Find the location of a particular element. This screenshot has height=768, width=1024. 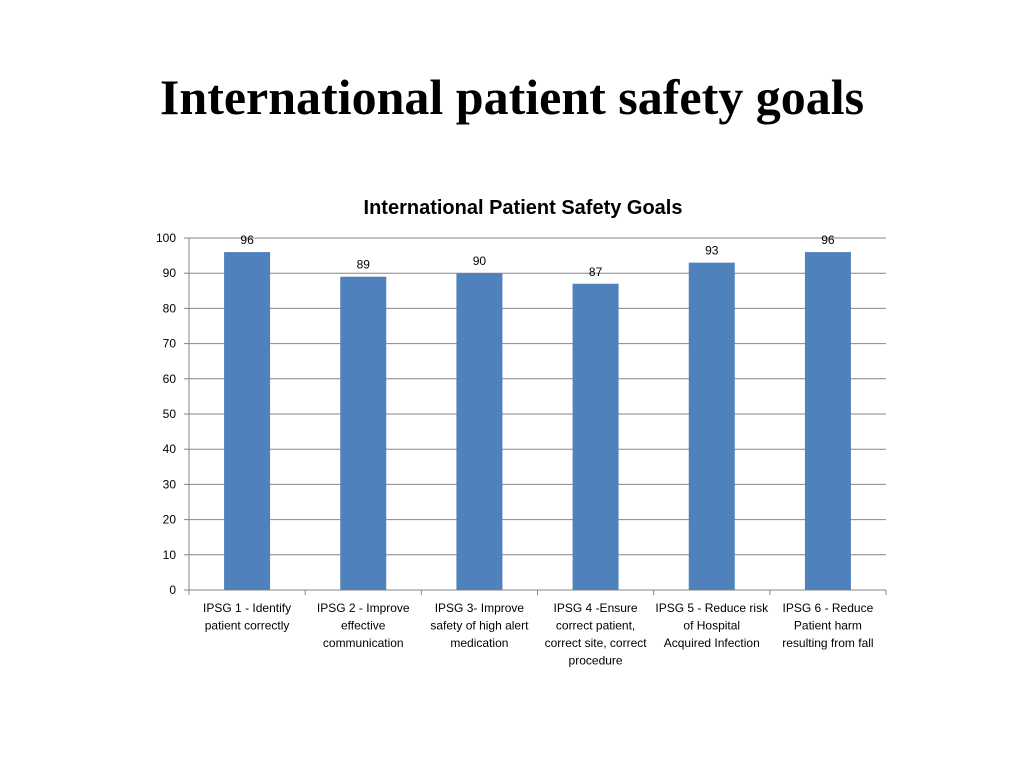

x-category-label: procedure is located at coordinates (596, 661).